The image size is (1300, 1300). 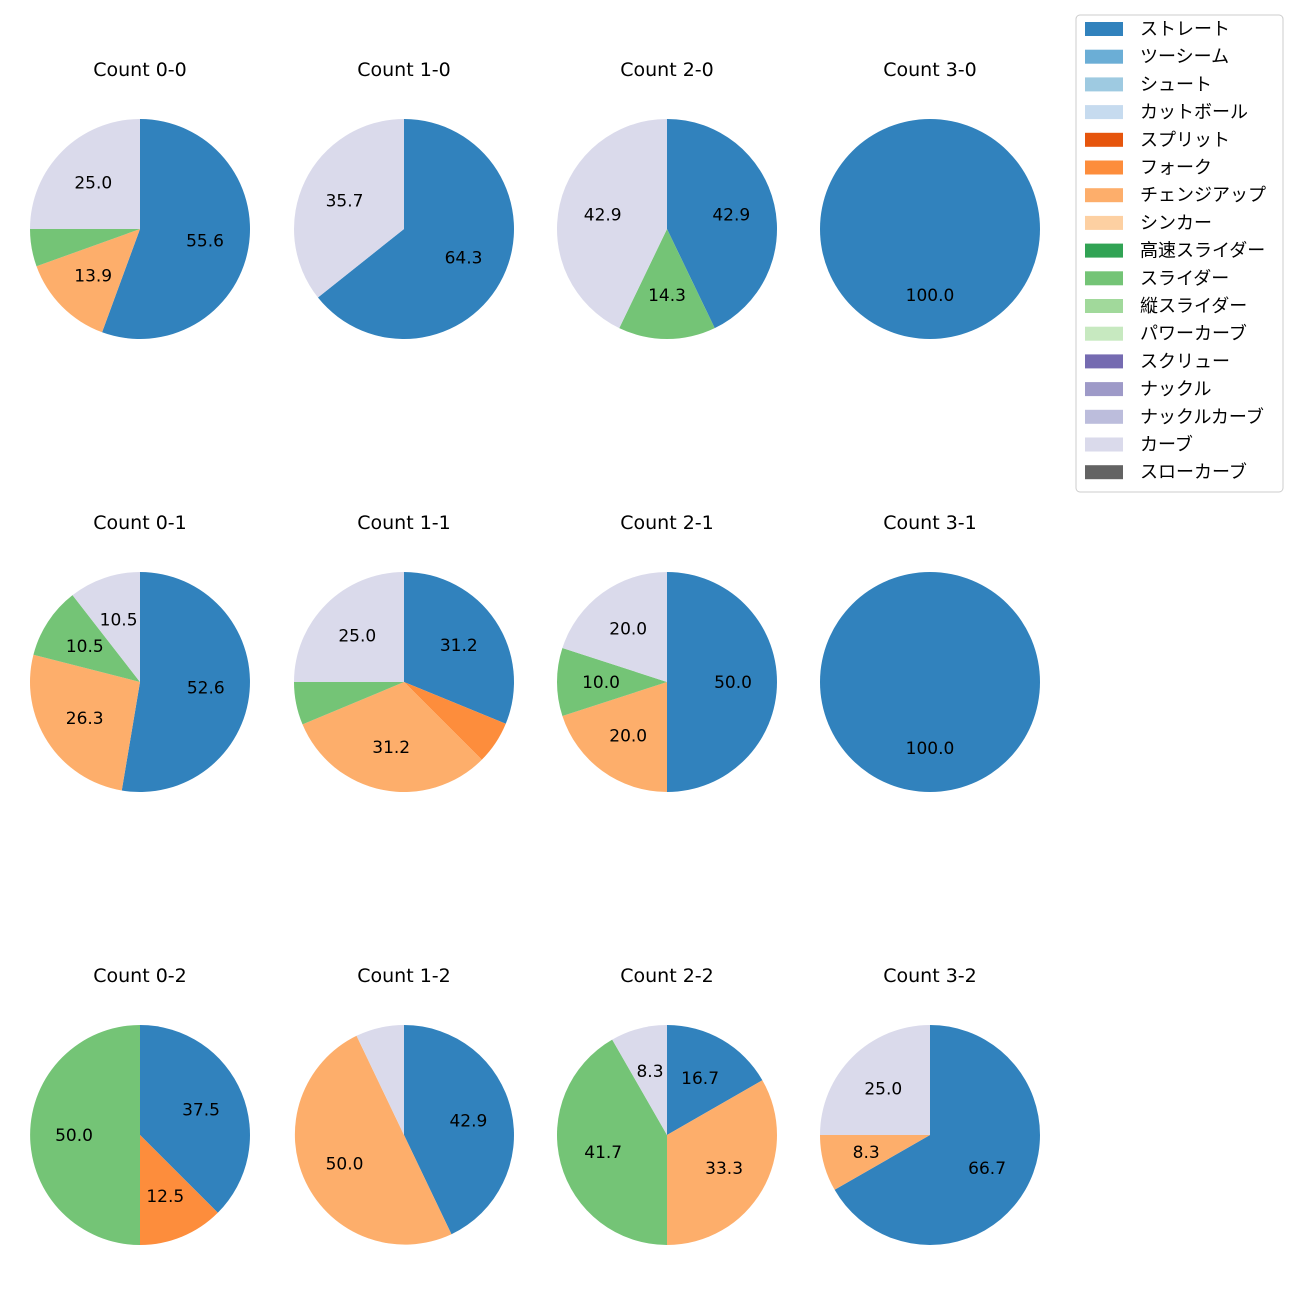 What do you see at coordinates (1176, 84) in the screenshot?
I see `legend-label: シュート` at bounding box center [1176, 84].